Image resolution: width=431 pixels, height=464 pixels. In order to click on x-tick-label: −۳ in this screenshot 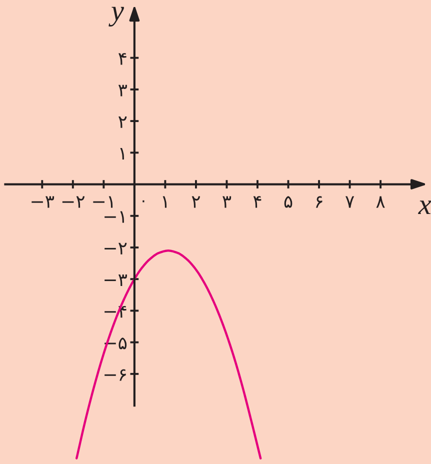, I will do `click(43, 202)`.